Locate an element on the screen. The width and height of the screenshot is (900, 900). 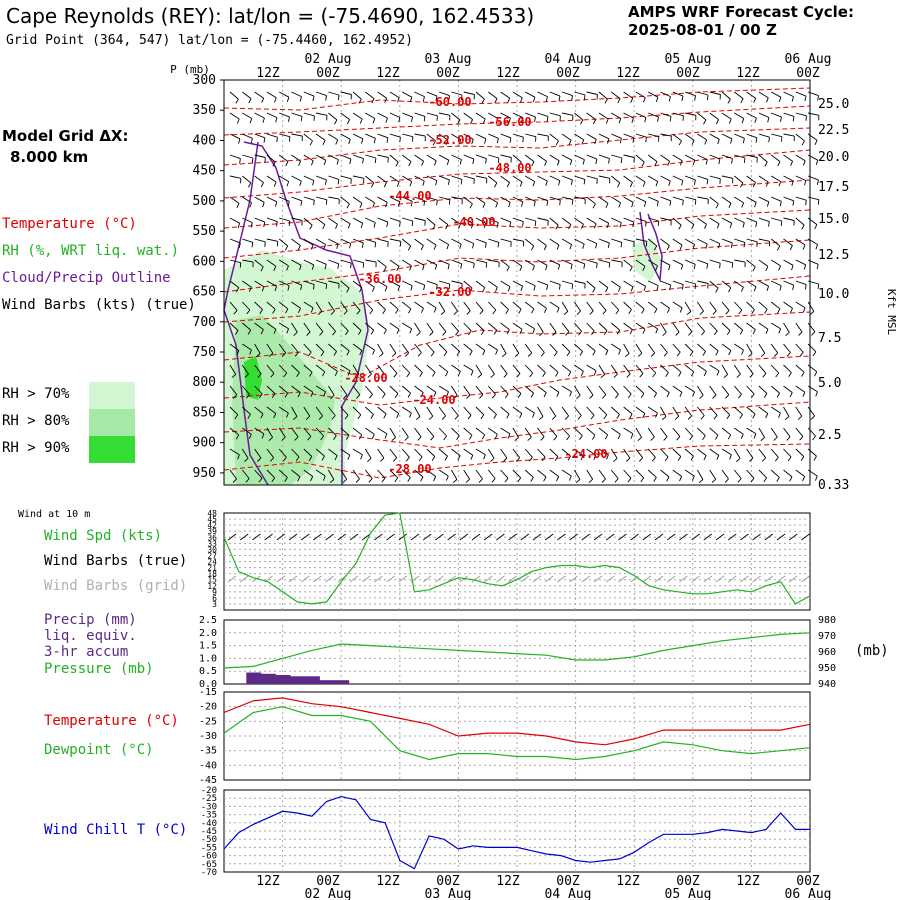
height-tick-label: 12.5 is located at coordinates (833, 255).